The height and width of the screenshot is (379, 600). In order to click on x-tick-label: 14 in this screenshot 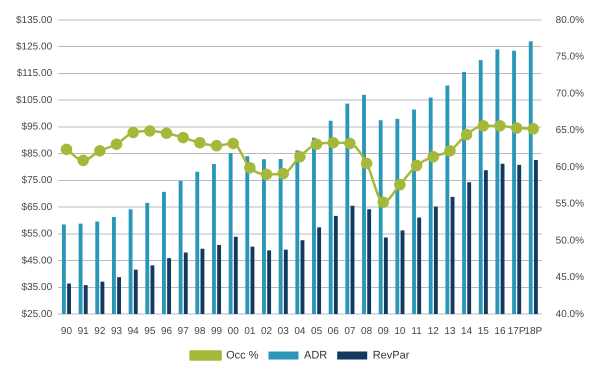, I will do `click(467, 331)`.